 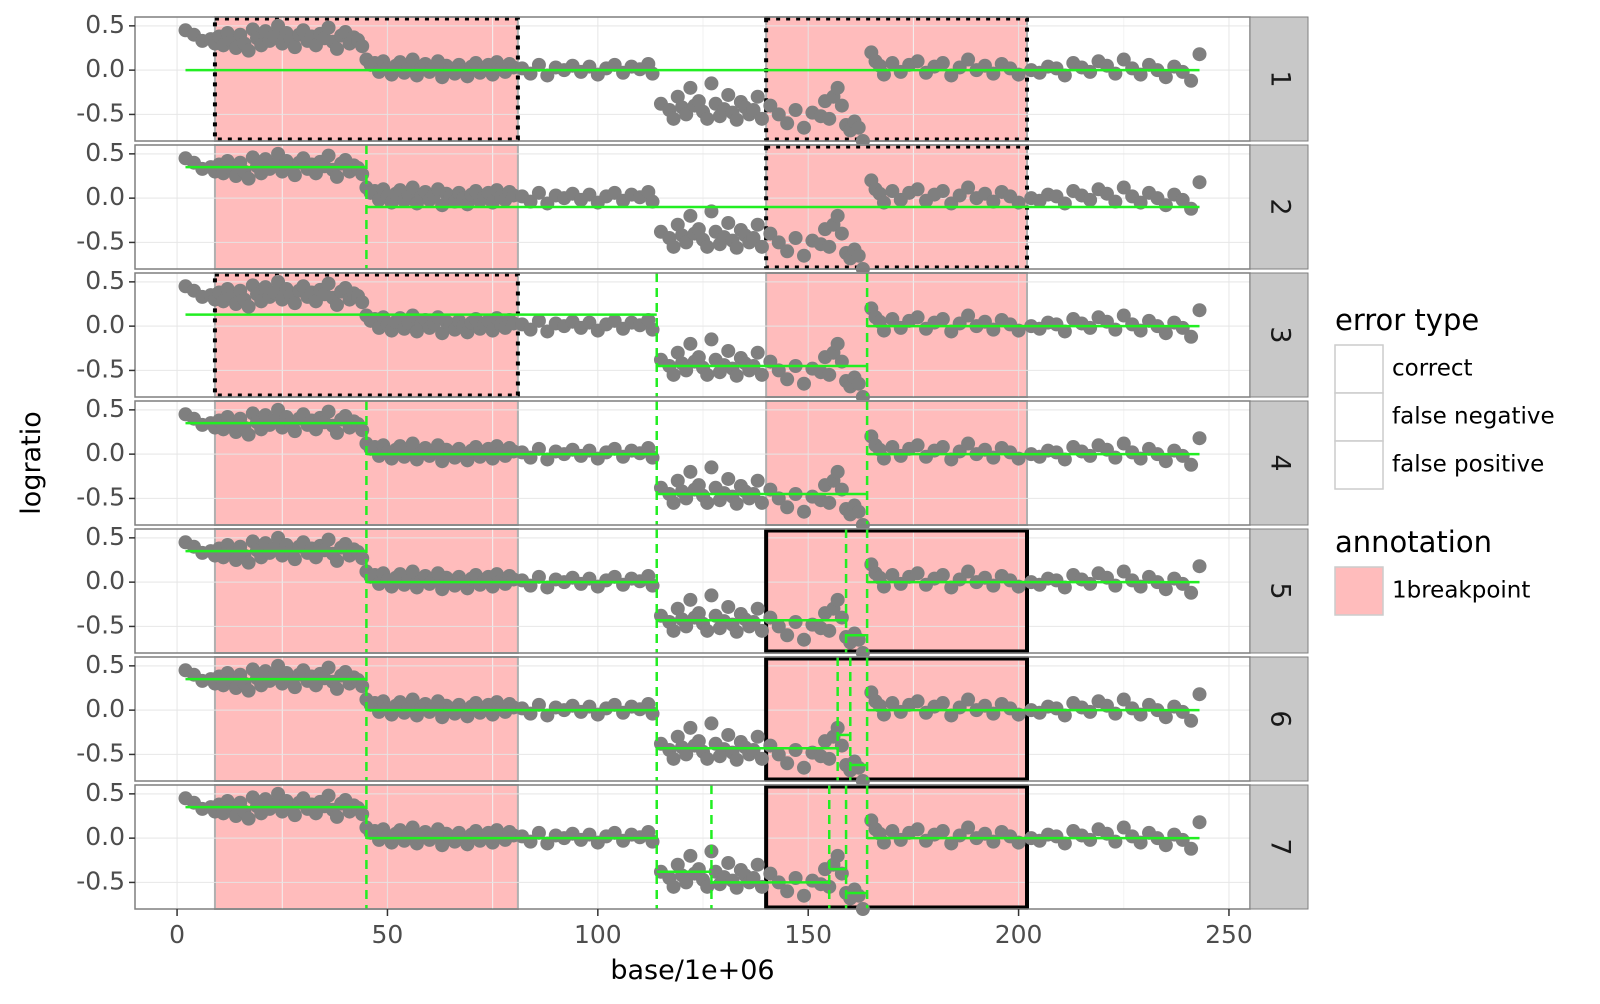 I want to click on facet-strip-label: 3, so click(x=1280, y=334).